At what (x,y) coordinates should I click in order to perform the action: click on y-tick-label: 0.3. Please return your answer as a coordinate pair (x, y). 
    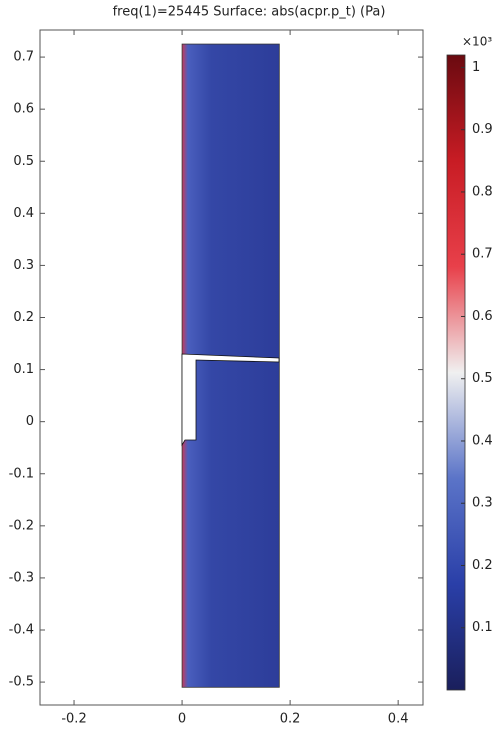
    Looking at the image, I should click on (23, 265).